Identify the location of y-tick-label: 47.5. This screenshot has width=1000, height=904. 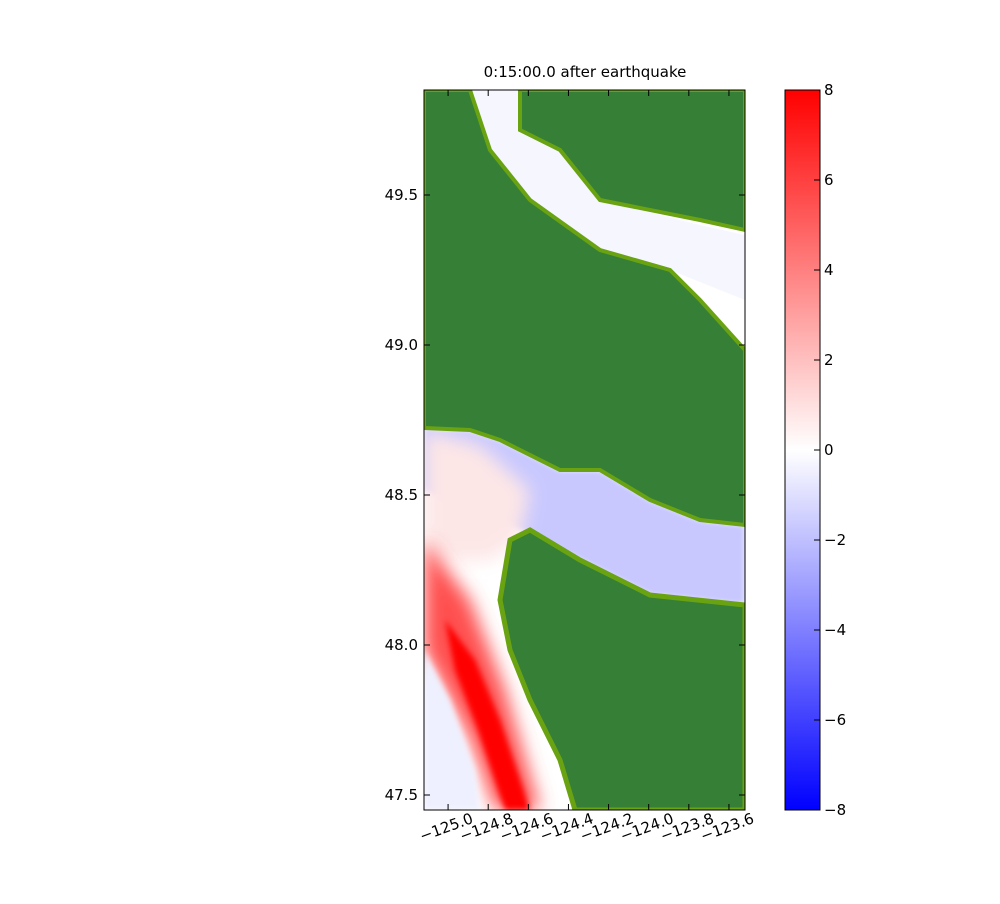
(401, 795).